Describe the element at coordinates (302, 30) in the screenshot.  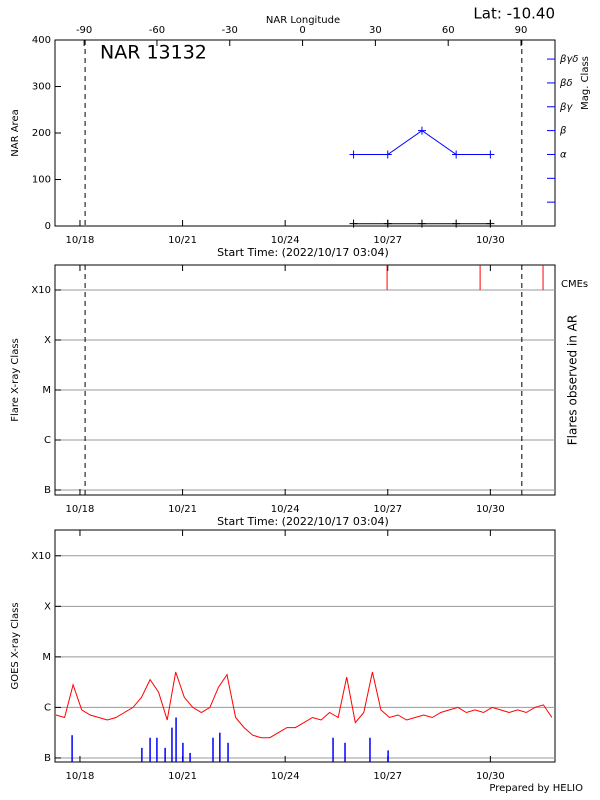
I see `x2-tick-label: 0` at that location.